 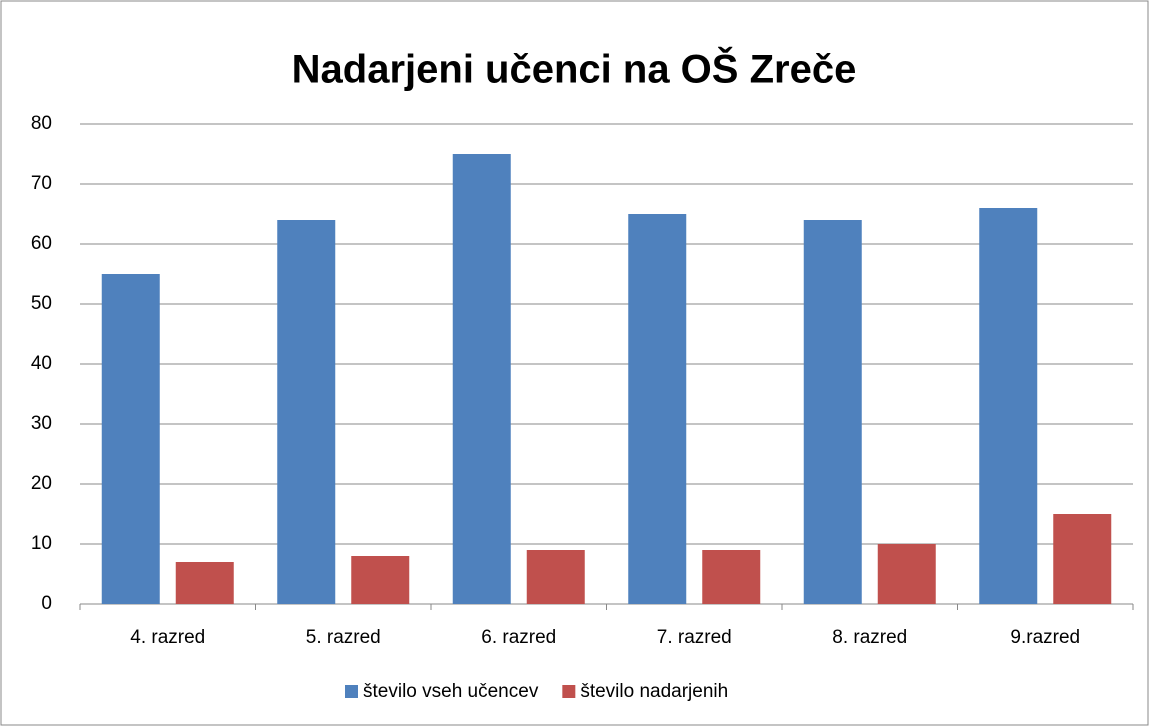 What do you see at coordinates (574, 69) in the screenshot?
I see `chart-title: Nadarjeni učenci na OŠ Zreče` at bounding box center [574, 69].